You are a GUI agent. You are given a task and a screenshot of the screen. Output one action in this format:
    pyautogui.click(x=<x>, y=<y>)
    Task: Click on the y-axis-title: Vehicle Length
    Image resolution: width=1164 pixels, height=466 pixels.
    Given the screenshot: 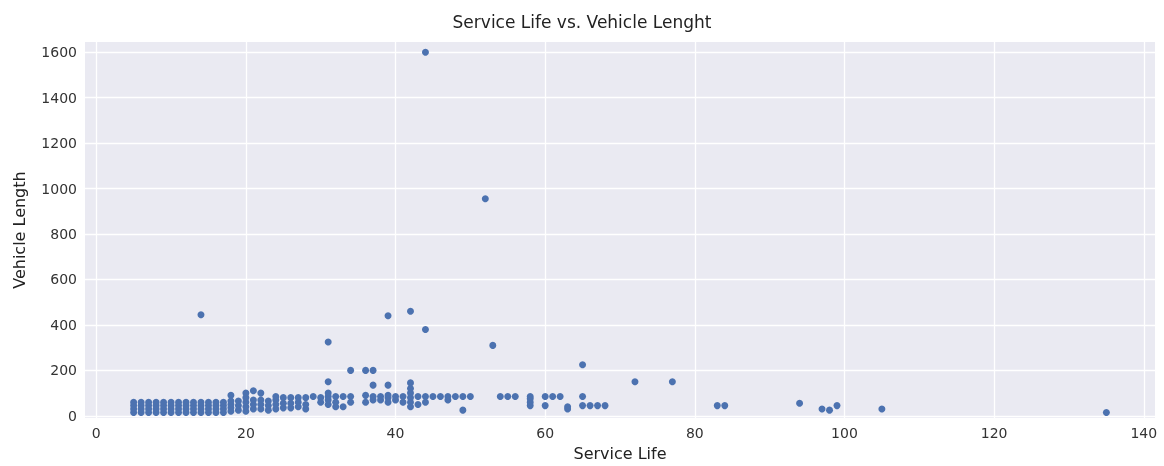 What is the action you would take?
    pyautogui.click(x=19, y=230)
    